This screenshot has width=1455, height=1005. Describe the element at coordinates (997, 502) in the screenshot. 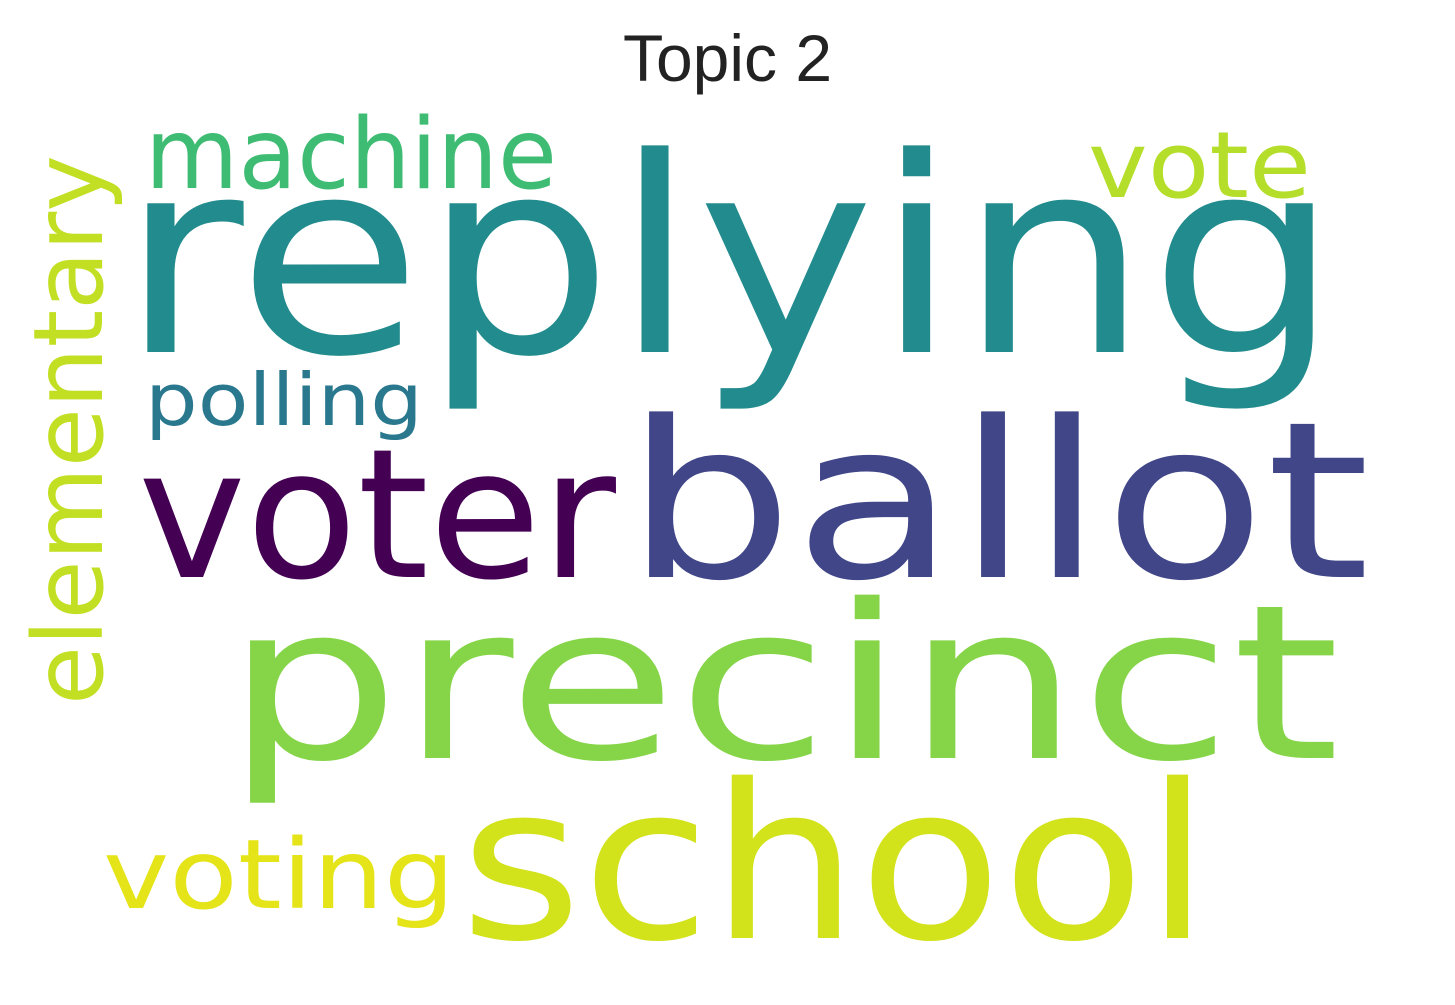

I see `word-ballot: ballot` at that location.